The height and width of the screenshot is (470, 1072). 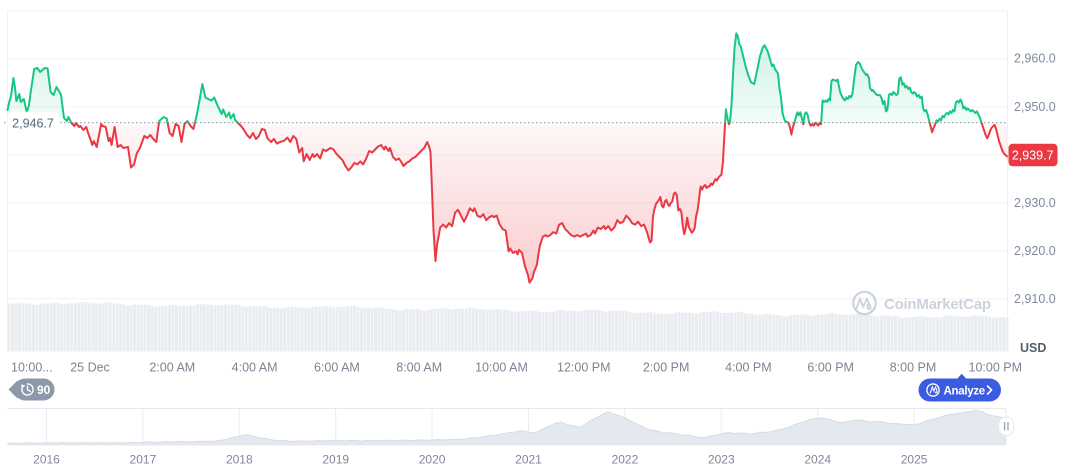 What do you see at coordinates (33, 123) in the screenshot?
I see `svg-text: 2,946.7` at bounding box center [33, 123].